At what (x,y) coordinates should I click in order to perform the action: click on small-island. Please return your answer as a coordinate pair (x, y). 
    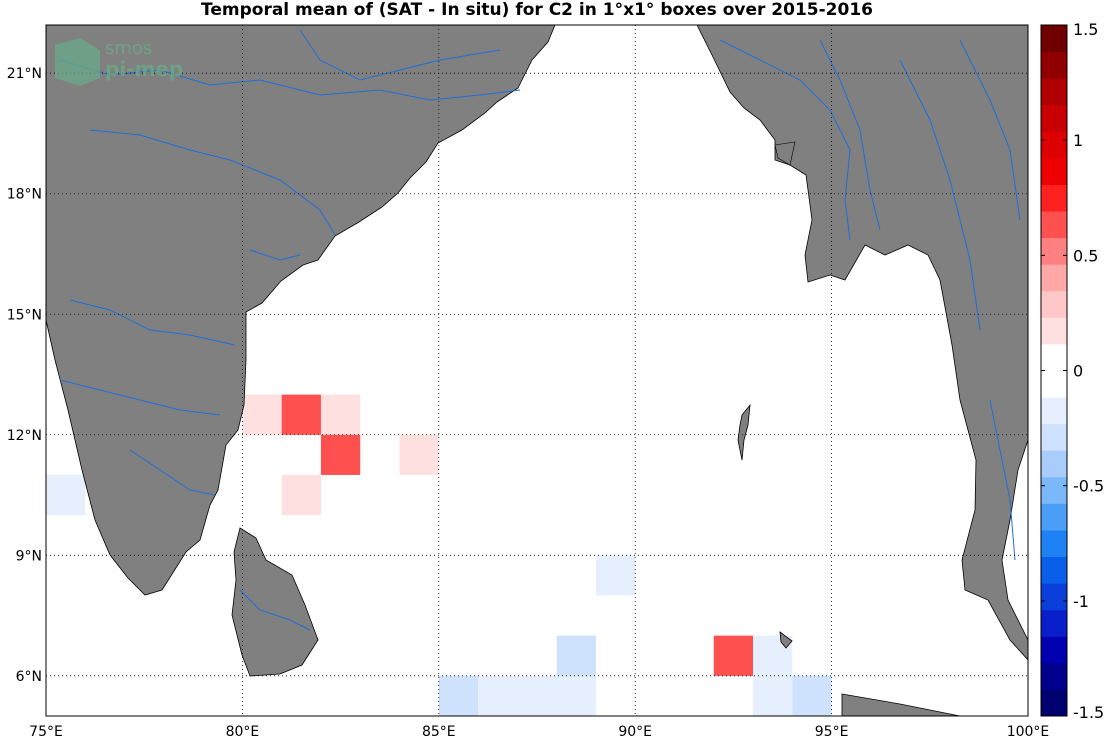
    Looking at the image, I should click on (785, 153).